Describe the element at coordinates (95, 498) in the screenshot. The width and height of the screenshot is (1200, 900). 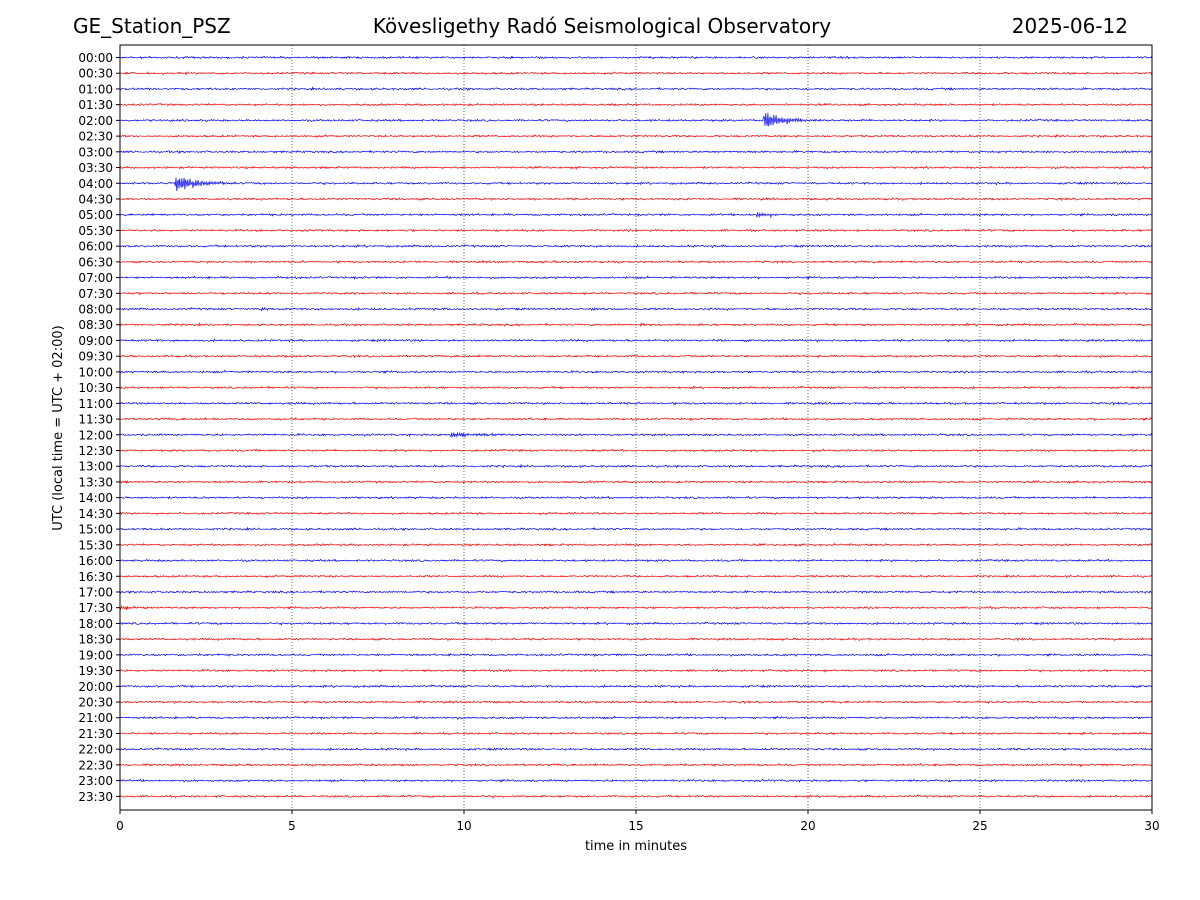
I see `y-tick-label: 14:00` at that location.